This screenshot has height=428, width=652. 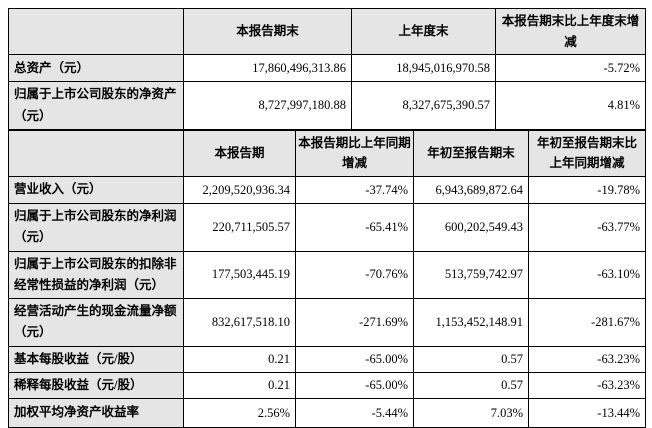 I want to click on cell-value: 8,727,997,180.88, so click(x=267, y=105).